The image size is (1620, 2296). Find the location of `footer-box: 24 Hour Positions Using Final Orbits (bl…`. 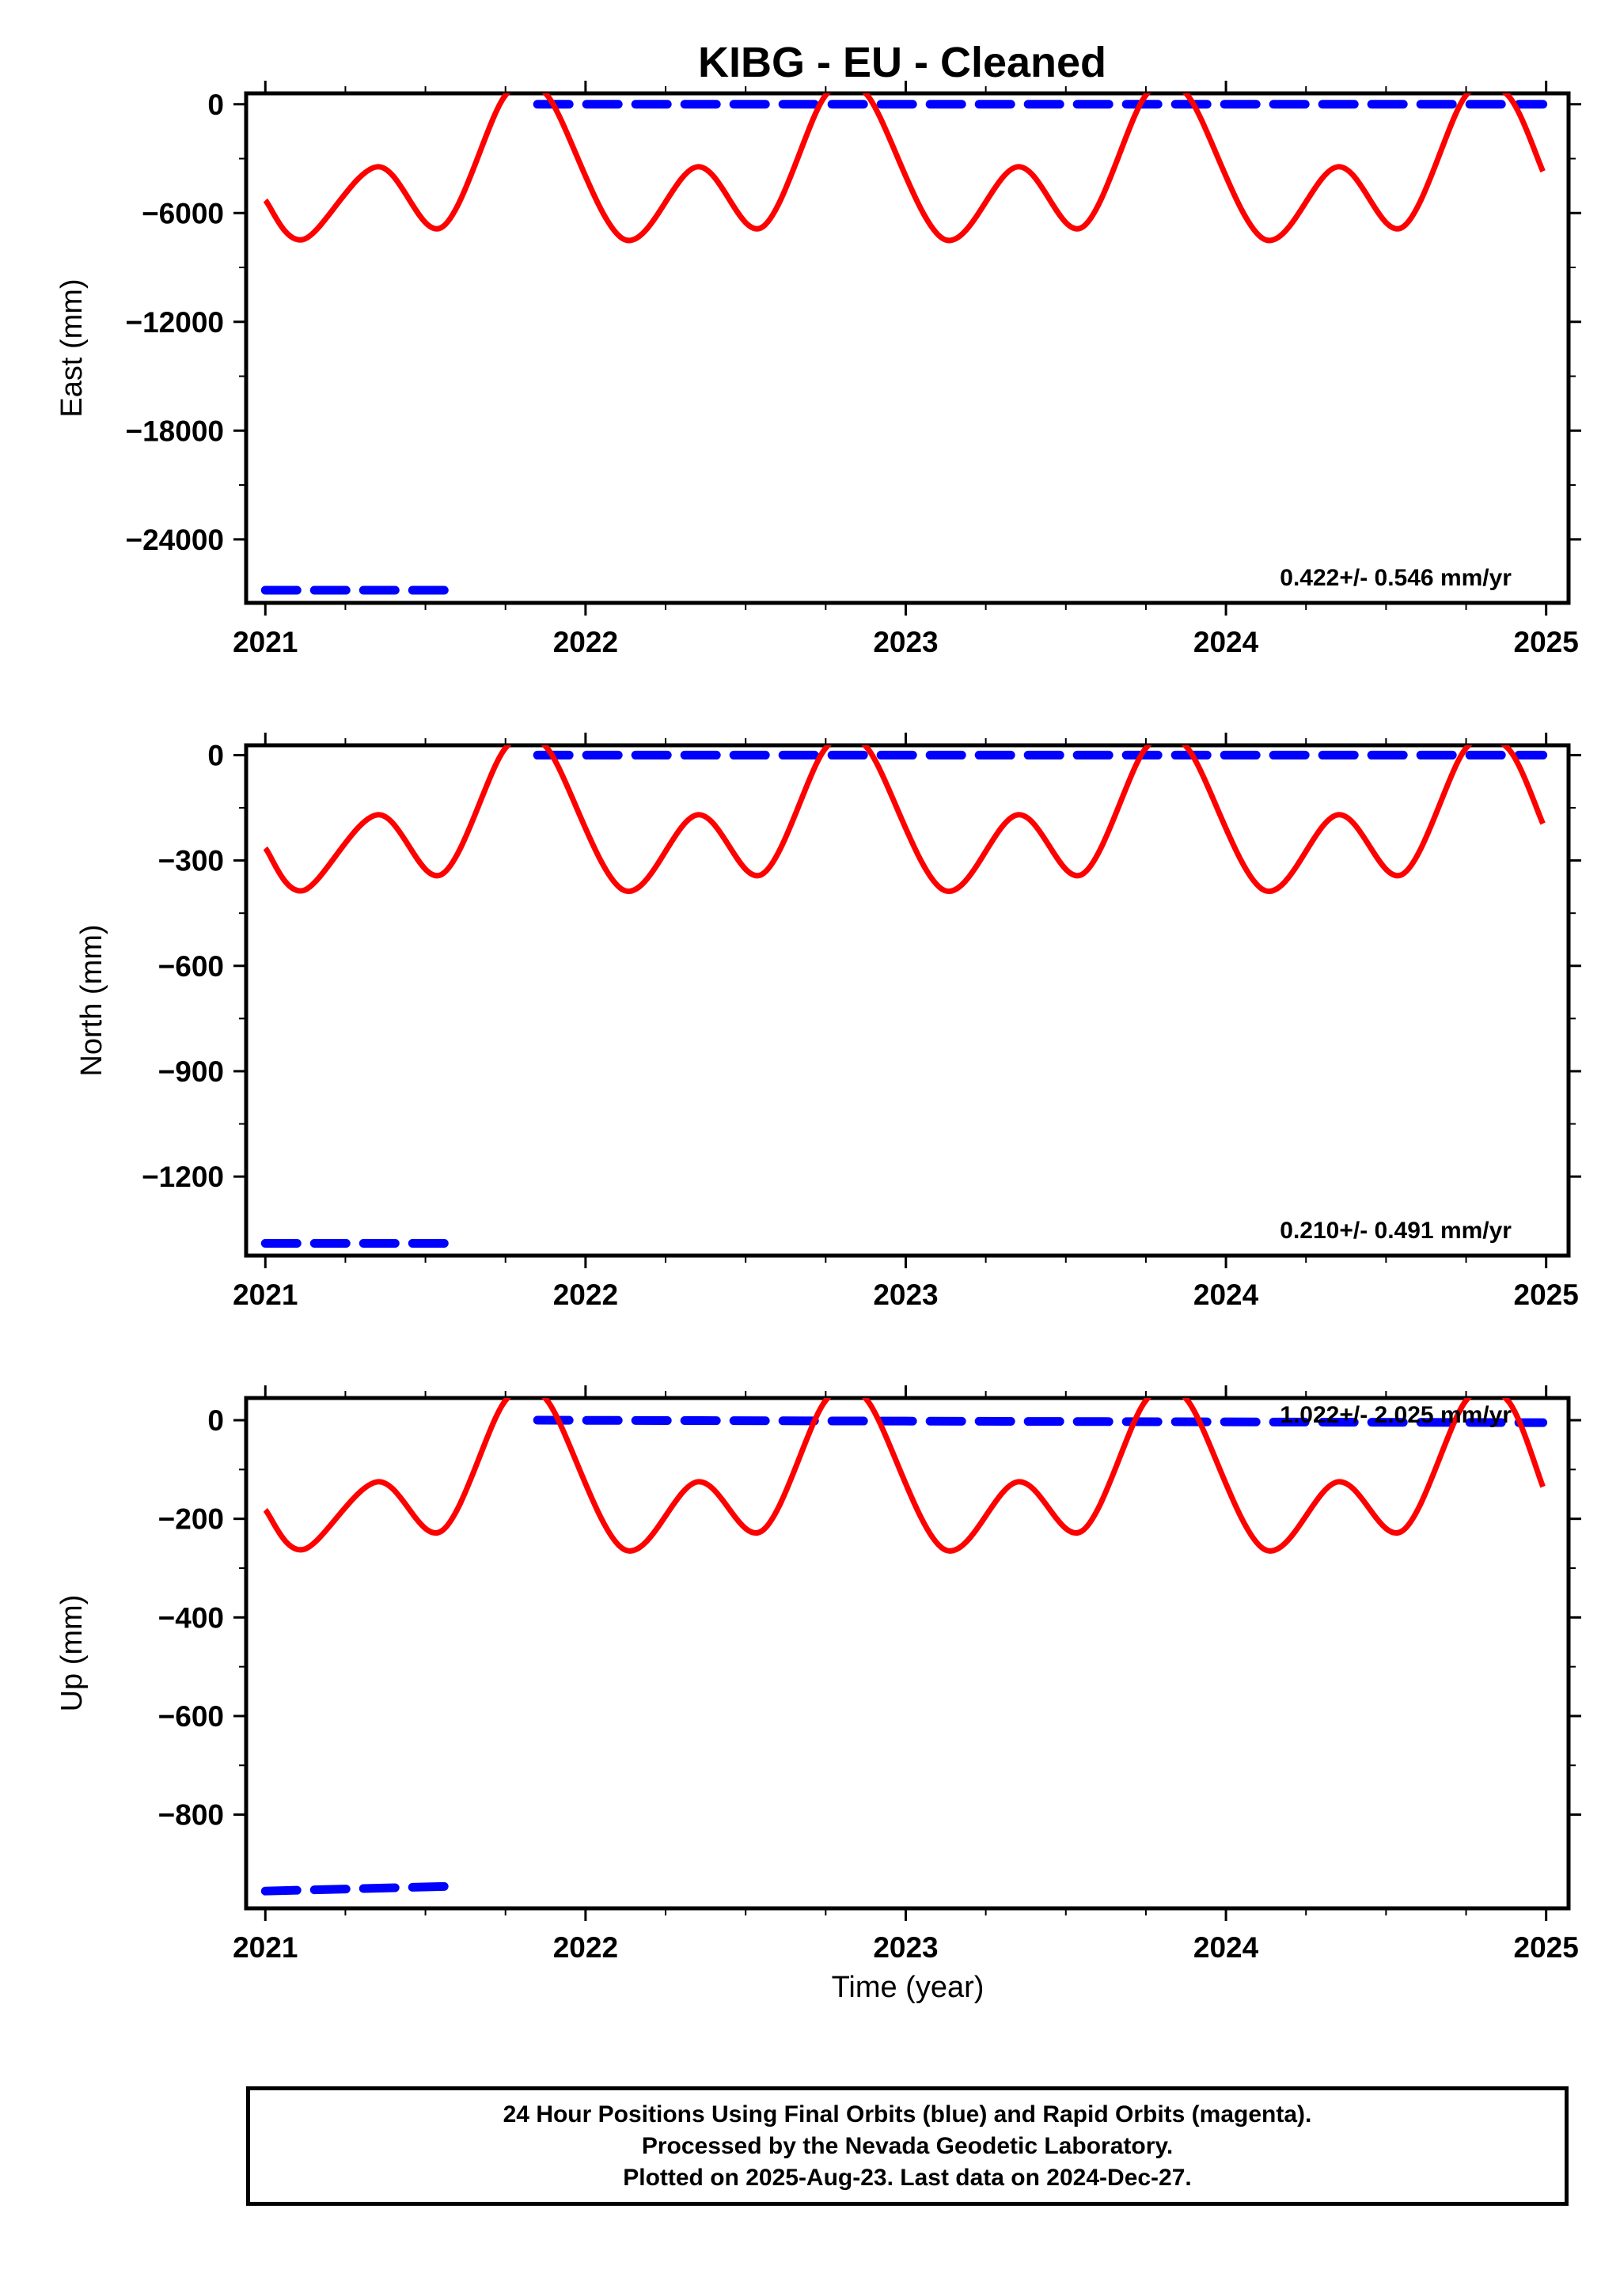

footer-box: 24 Hour Positions Using Final Orbits (bl… is located at coordinates (907, 2146).